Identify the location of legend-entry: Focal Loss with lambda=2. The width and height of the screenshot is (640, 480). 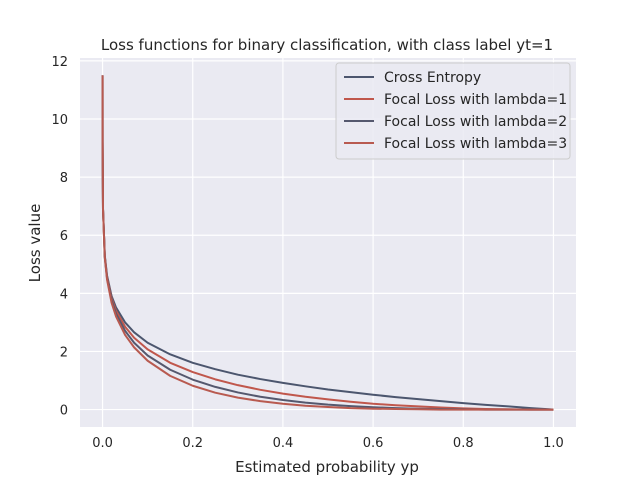
(475, 122).